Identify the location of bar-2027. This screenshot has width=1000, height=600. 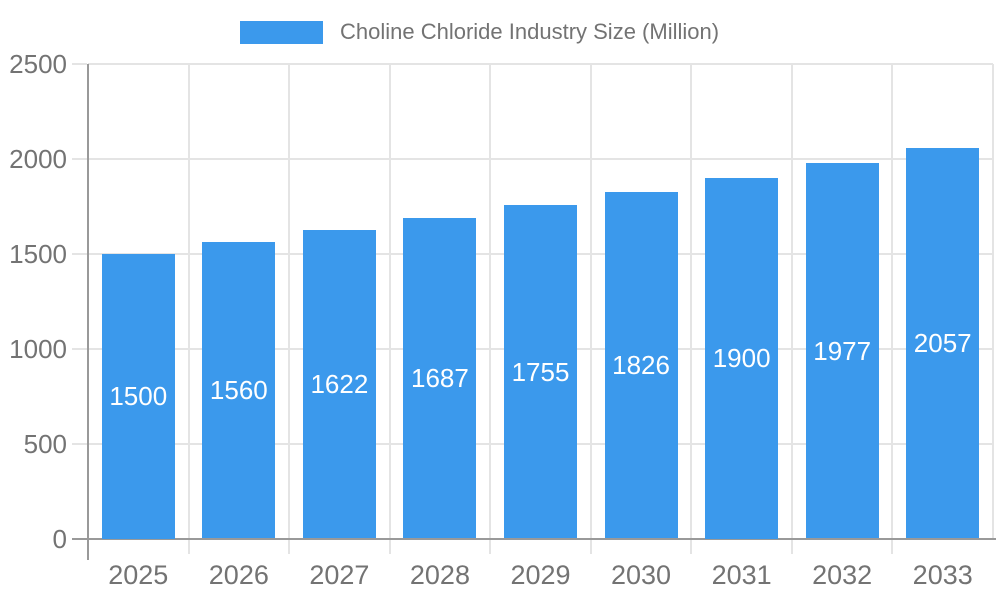
(339, 384).